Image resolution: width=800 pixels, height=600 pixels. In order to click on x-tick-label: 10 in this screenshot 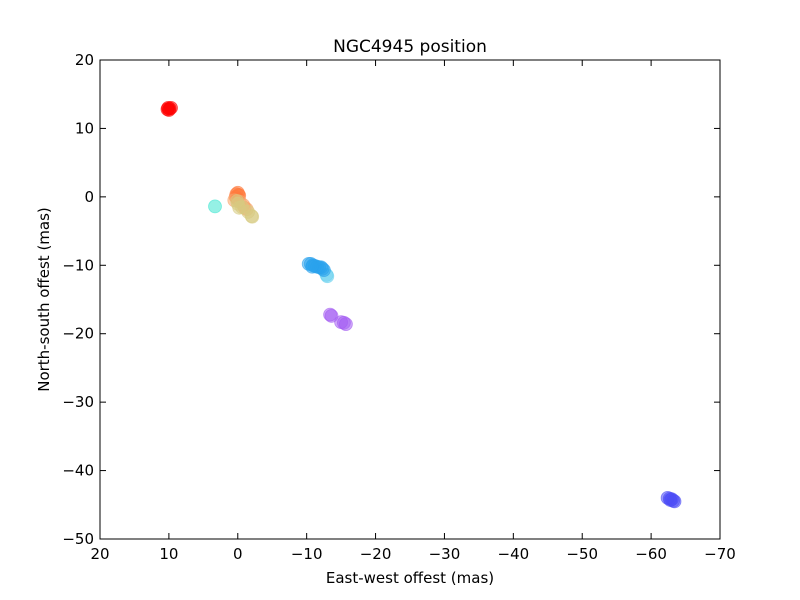, I will do `click(168, 554)`.